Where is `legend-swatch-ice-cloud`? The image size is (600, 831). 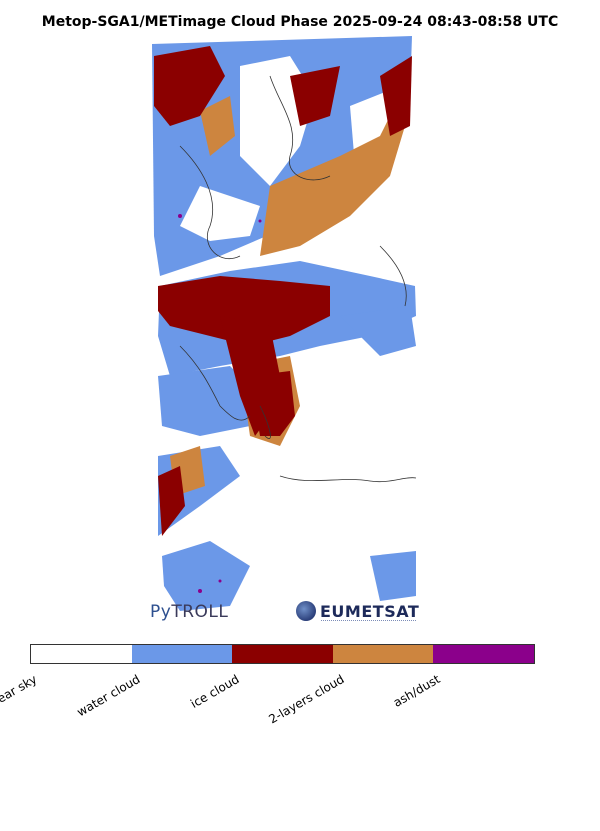 legend-swatch-ice-cloud is located at coordinates (282, 654).